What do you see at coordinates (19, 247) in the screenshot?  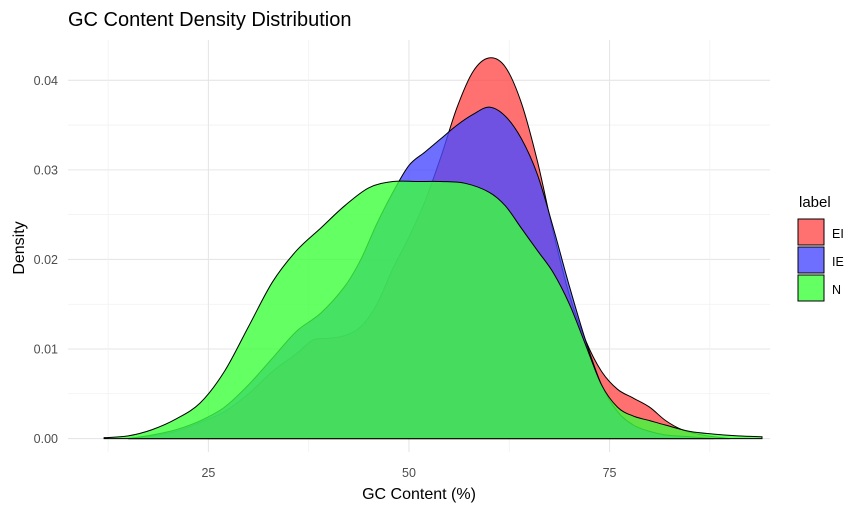 I see `y-axis-label: Density` at bounding box center [19, 247].